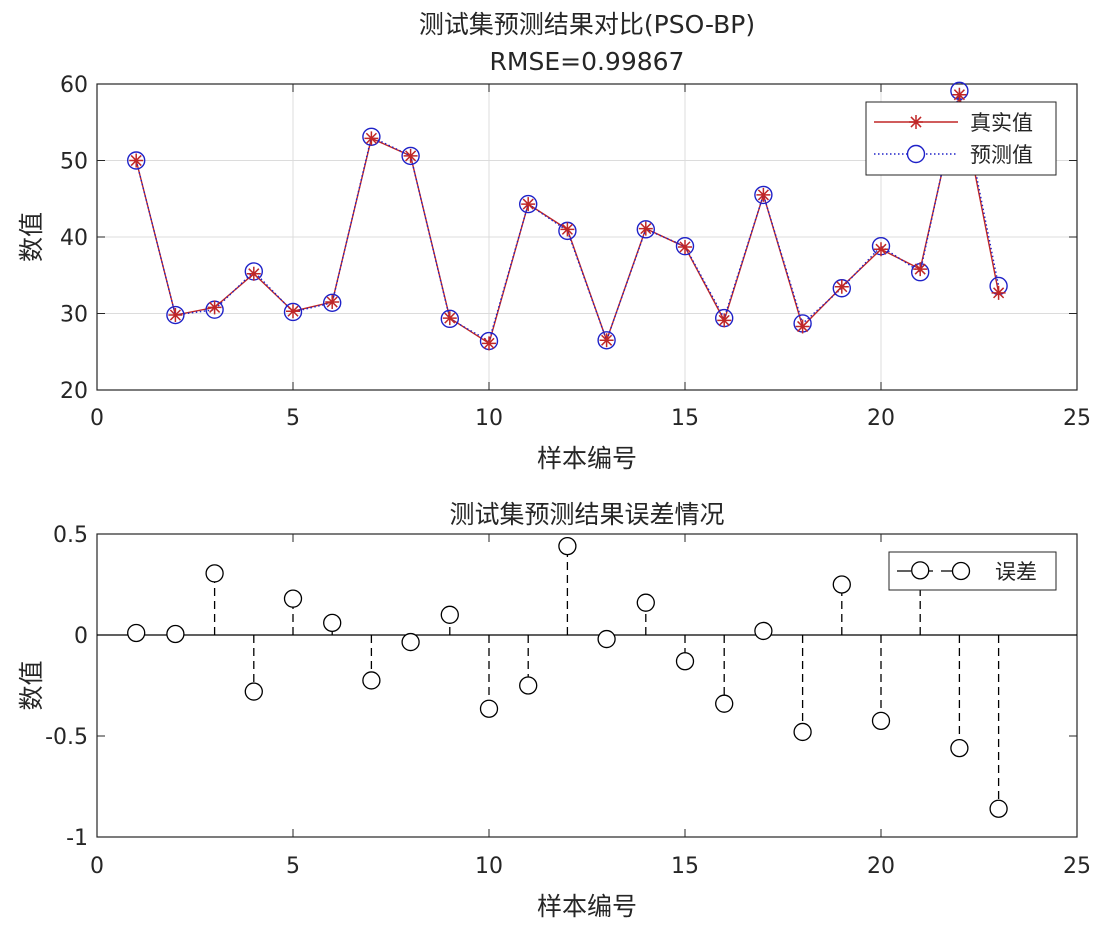 The width and height of the screenshot is (1118, 932). I want to click on chart-title: 测试集预测结果对比(PSO-BP), so click(587, 24).